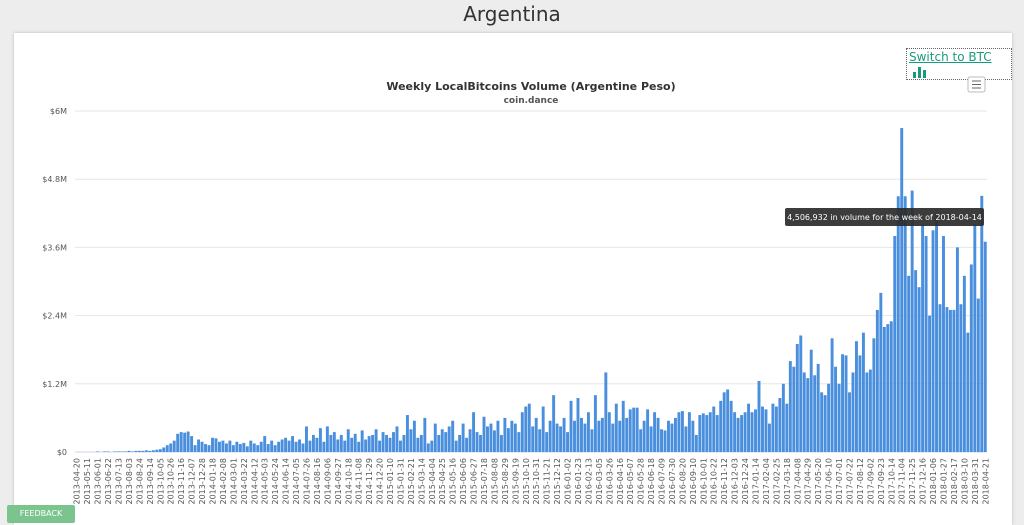  Describe the element at coordinates (756, 481) in the screenshot. I see `x-tick-label: 2017-01-14` at that location.